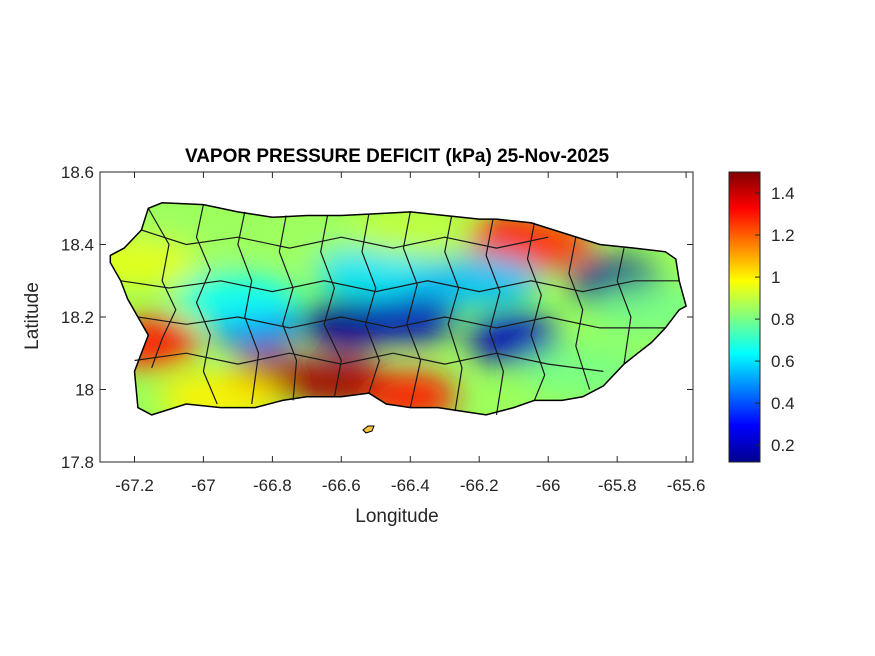 This screenshot has height=656, width=875. I want to click on colorbar-tick-label: 1.2, so click(783, 235).